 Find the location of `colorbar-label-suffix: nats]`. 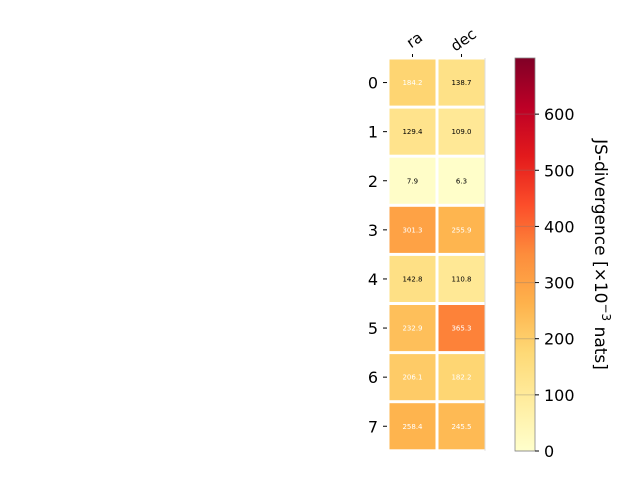

colorbar-label-suffix: nats] is located at coordinates (600, 345).